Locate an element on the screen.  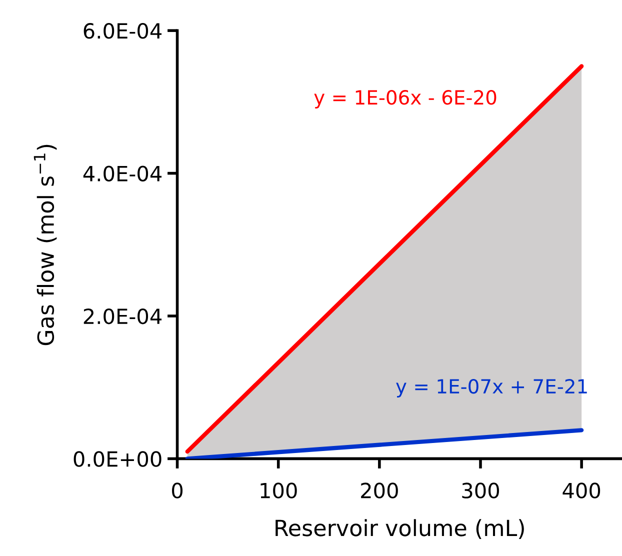
x-tick-label: 100 is located at coordinates (278, 490).